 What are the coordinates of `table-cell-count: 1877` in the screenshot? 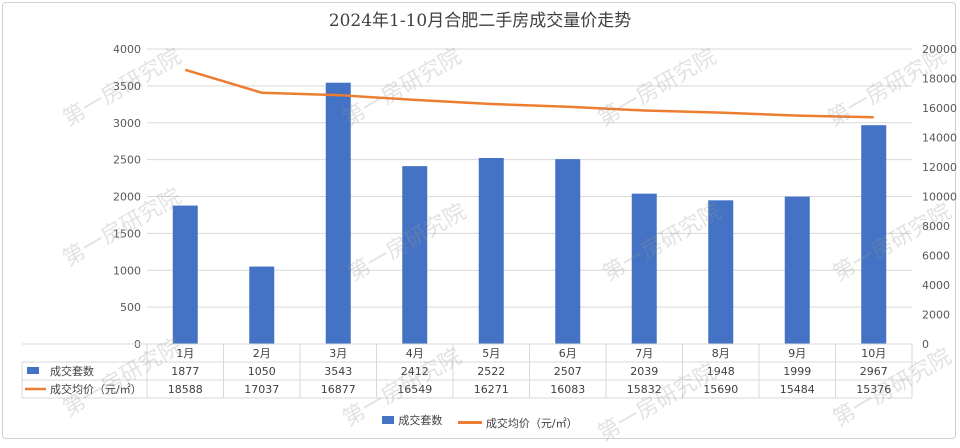 It's located at (185, 371).